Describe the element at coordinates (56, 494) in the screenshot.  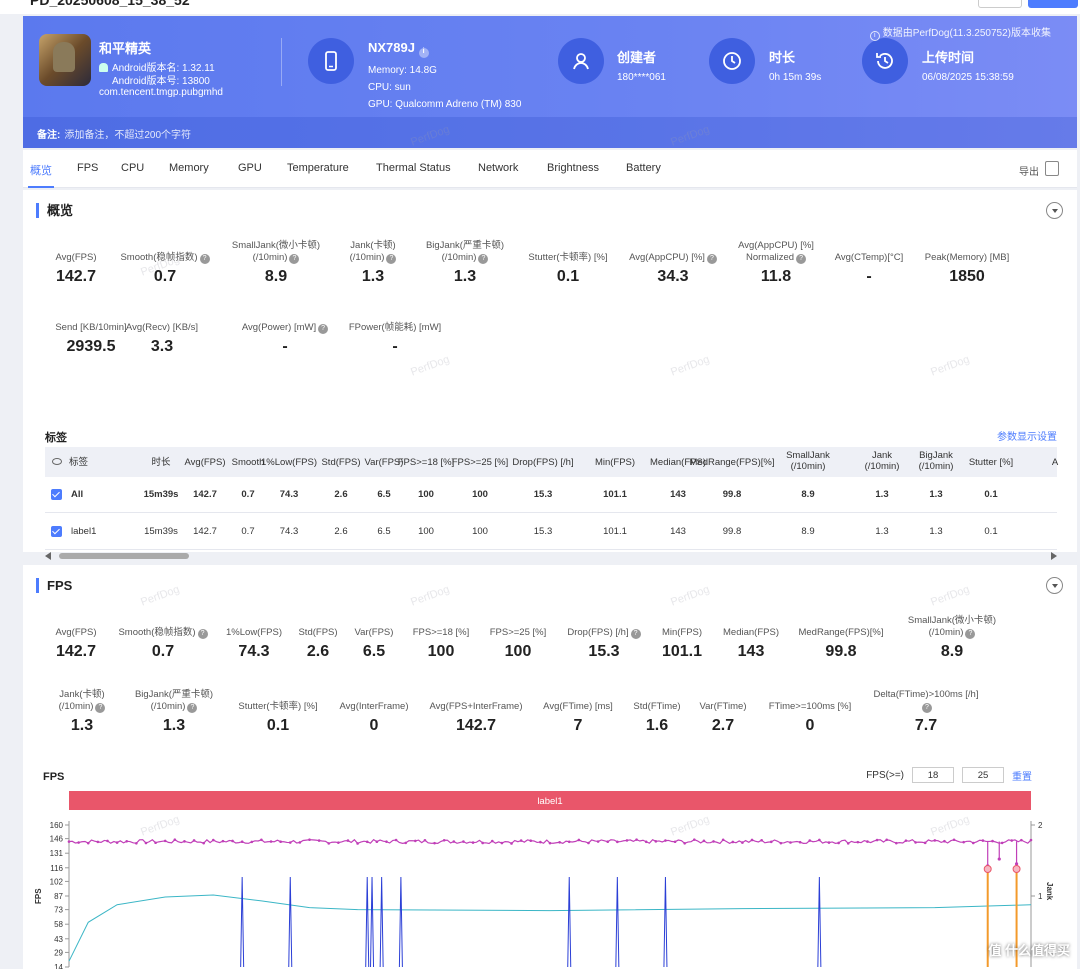
I see `checkbox-all` at that location.